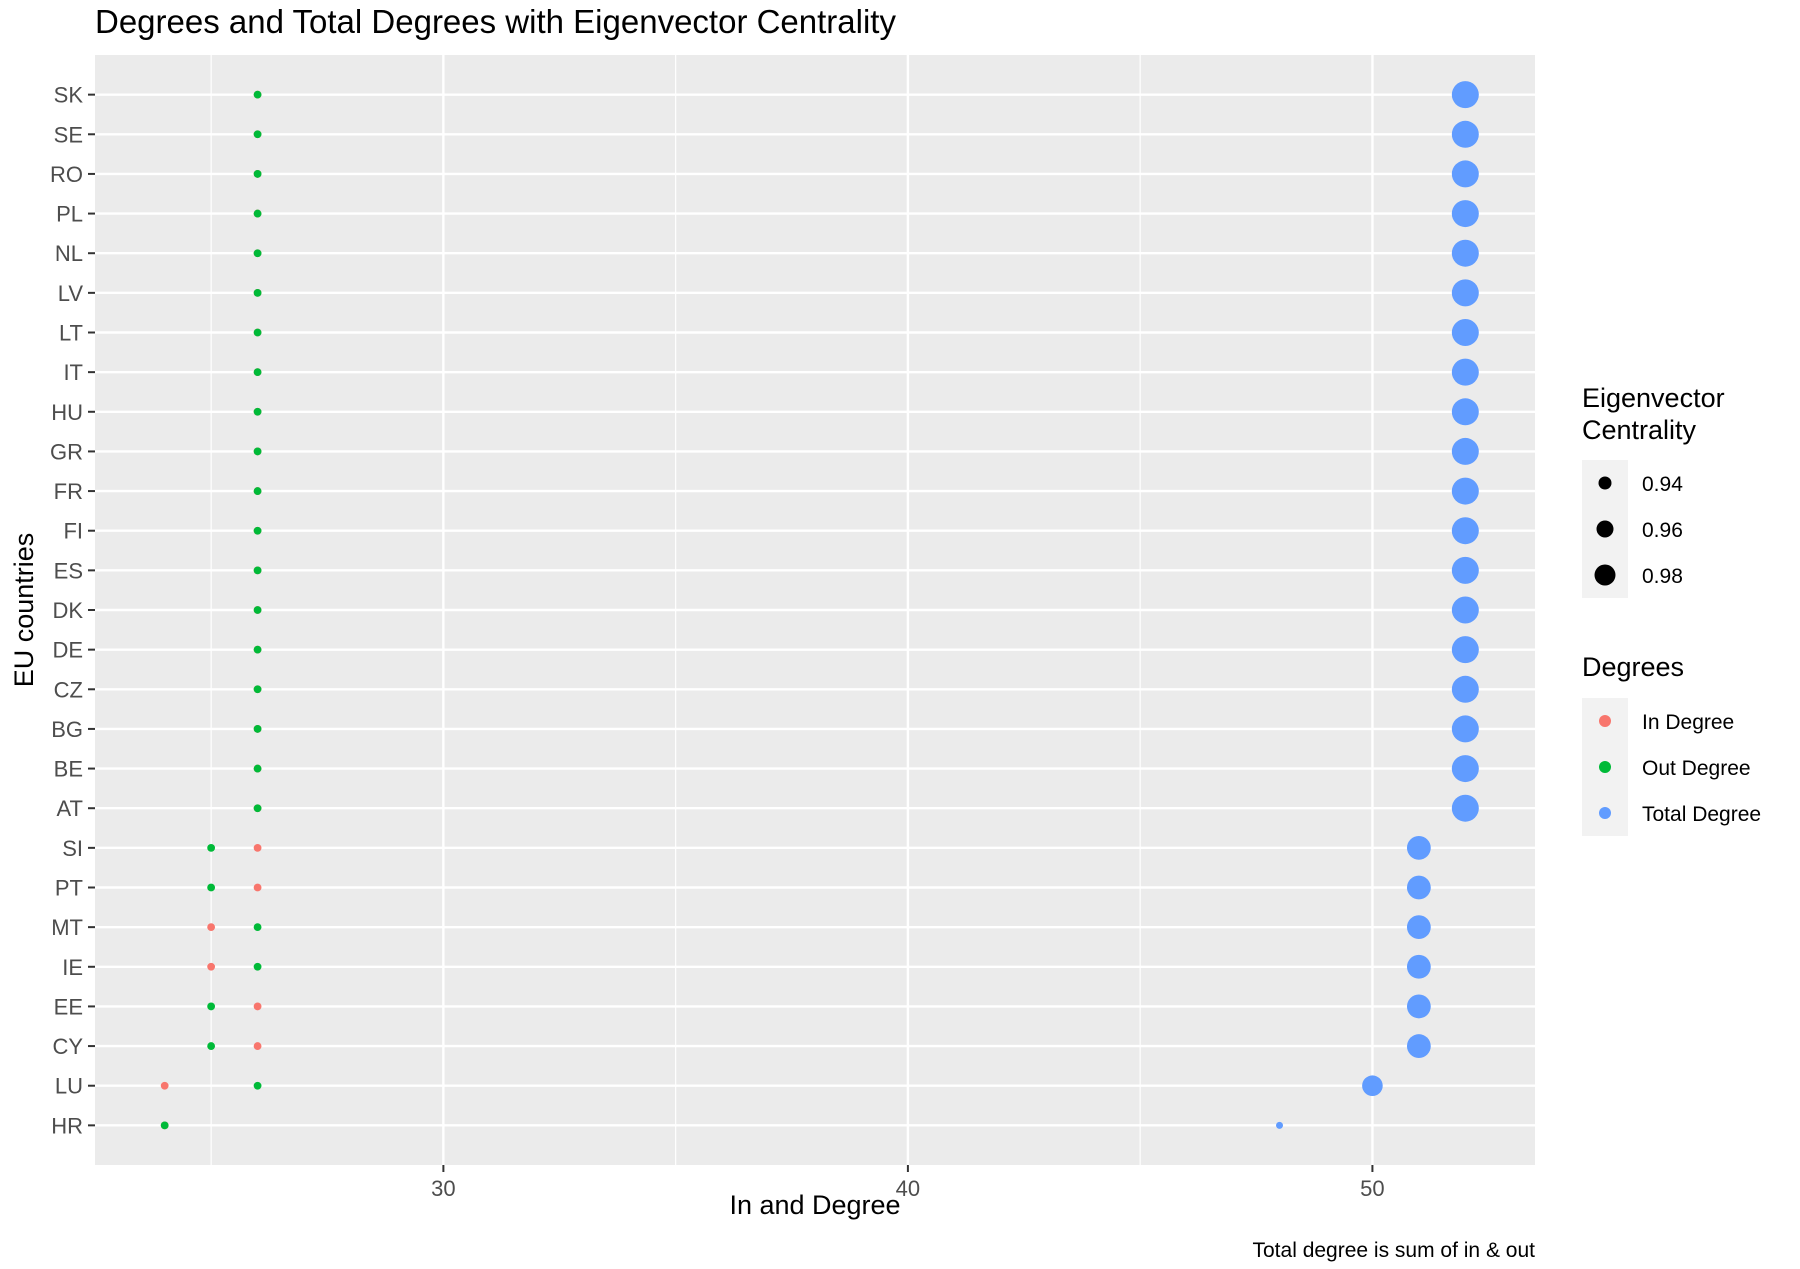  What do you see at coordinates (66, 451) in the screenshot?
I see `y-tick-label: GR` at bounding box center [66, 451].